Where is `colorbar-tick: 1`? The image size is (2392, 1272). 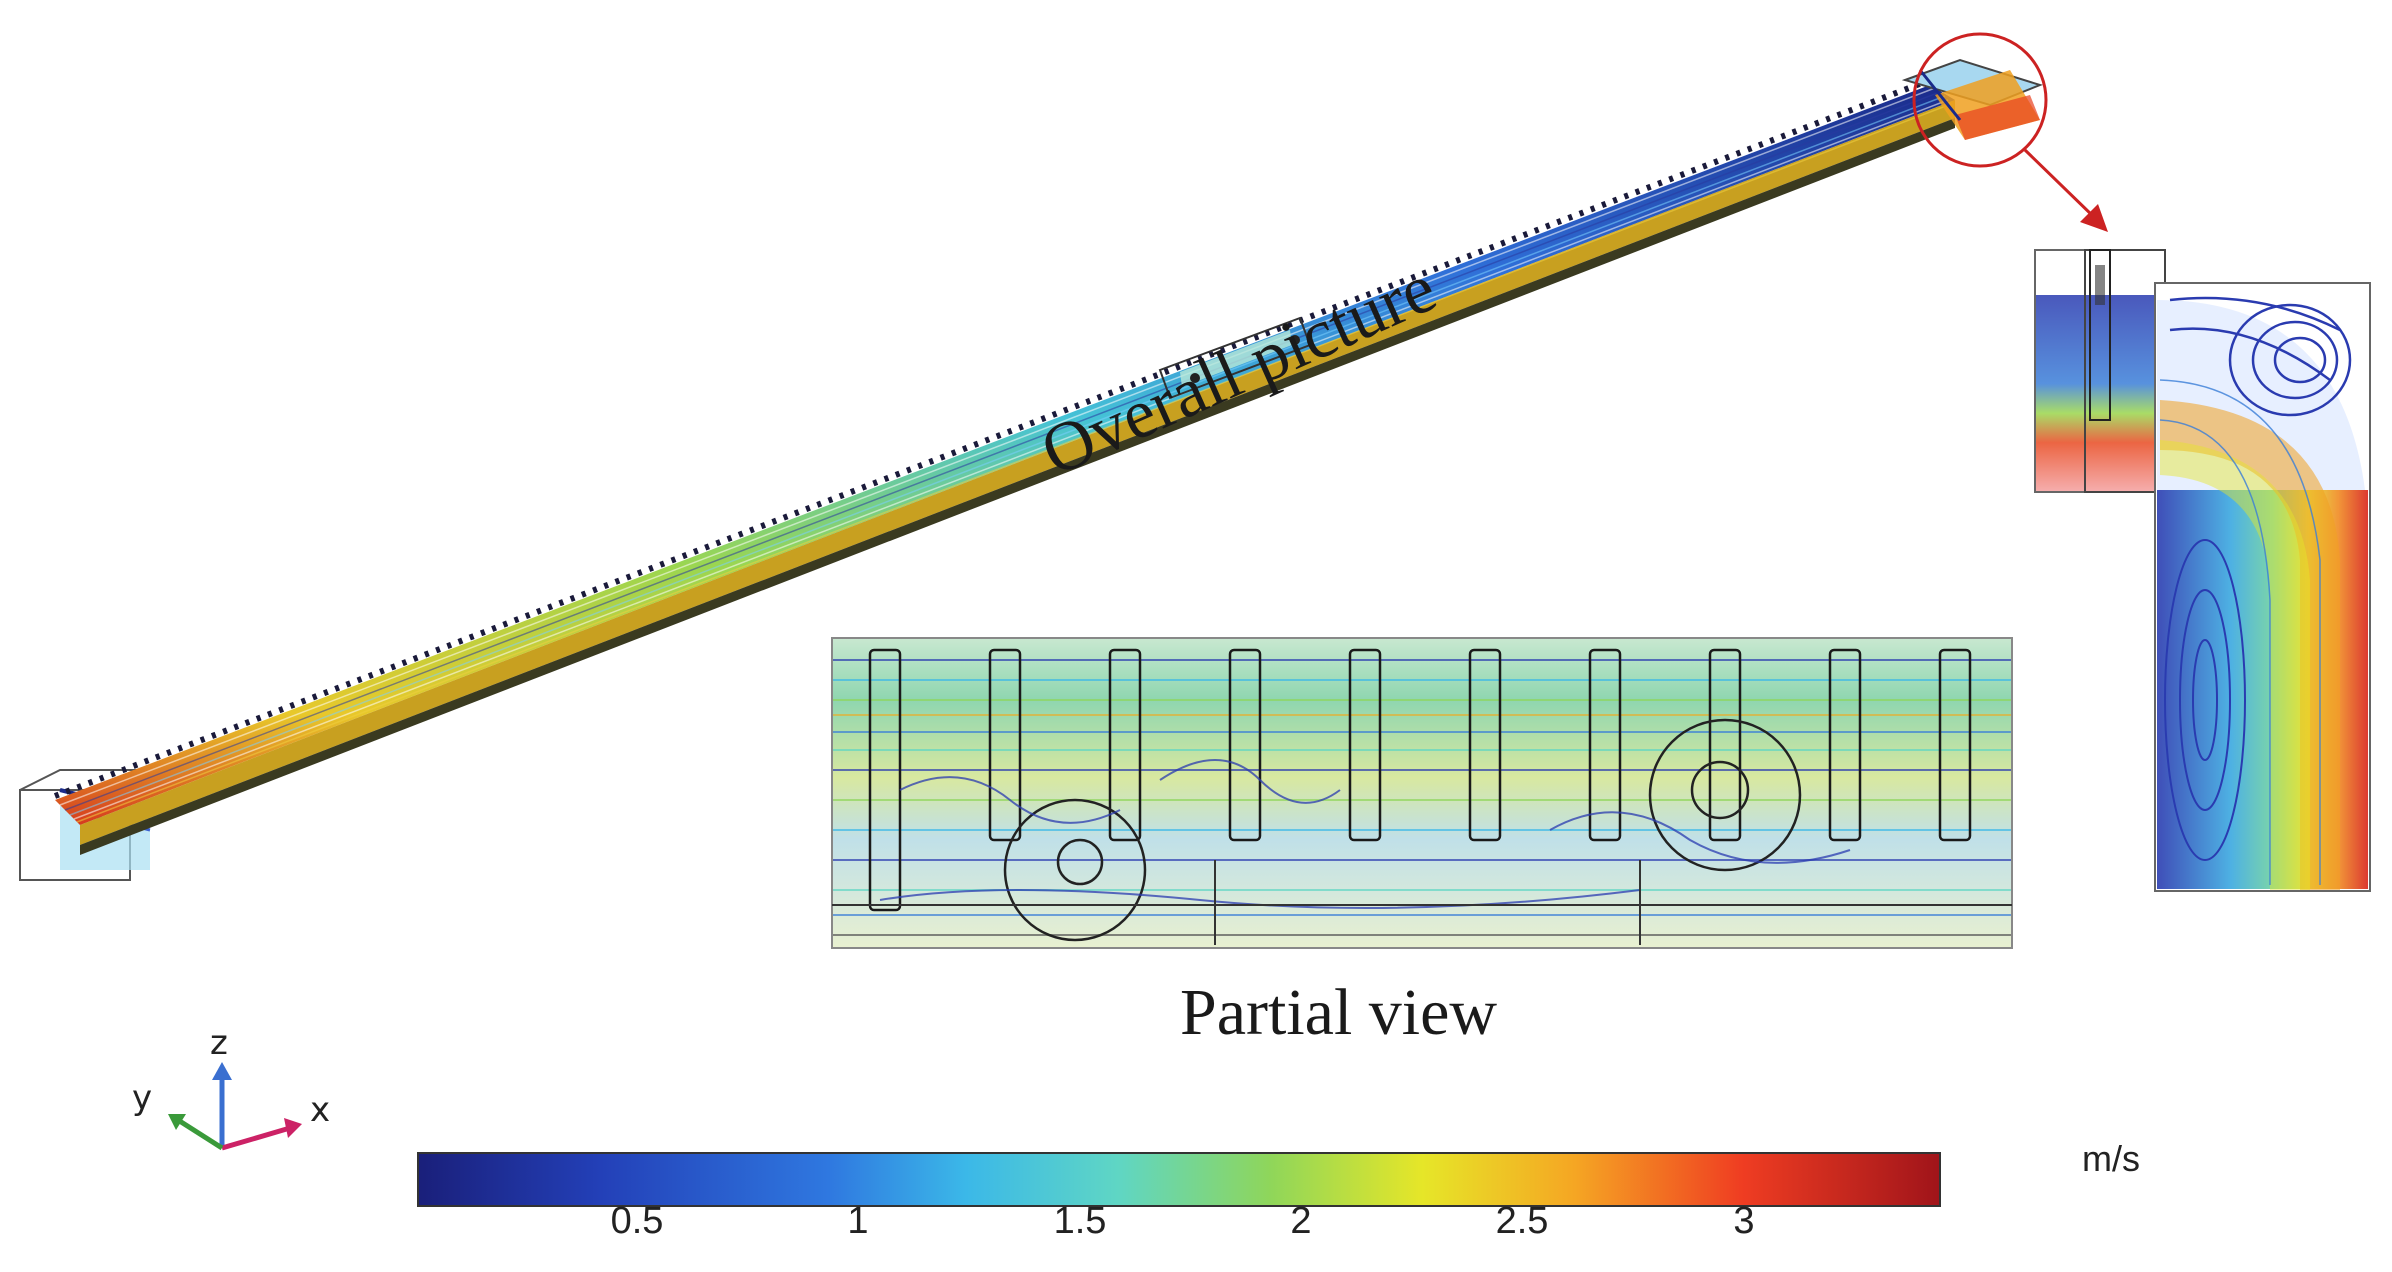 colorbar-tick: 1 is located at coordinates (858, 1221).